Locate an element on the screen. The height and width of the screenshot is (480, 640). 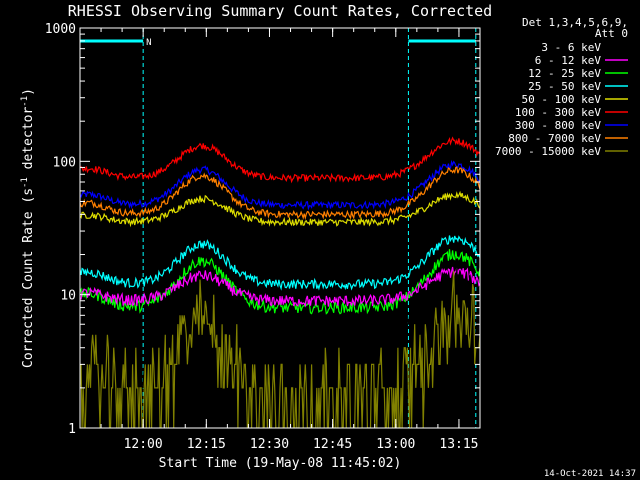
legend-entry-label: 25 - 50 keV is located at coordinates (564, 86).